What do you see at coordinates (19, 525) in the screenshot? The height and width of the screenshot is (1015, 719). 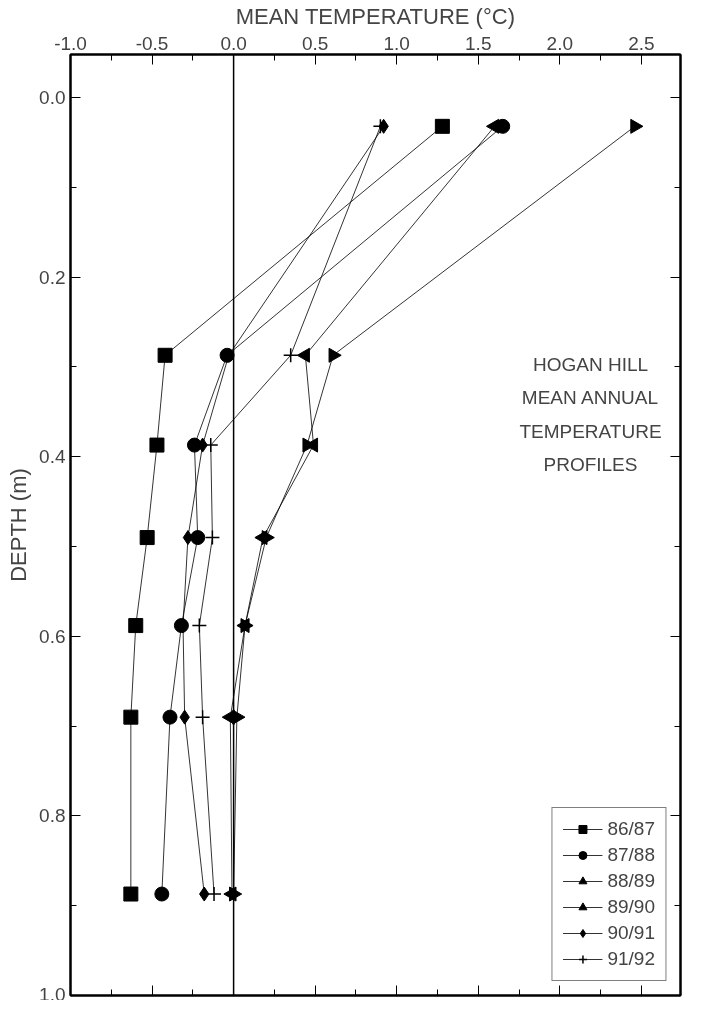 I see `y-axis-title: DEPTH (m)` at bounding box center [19, 525].